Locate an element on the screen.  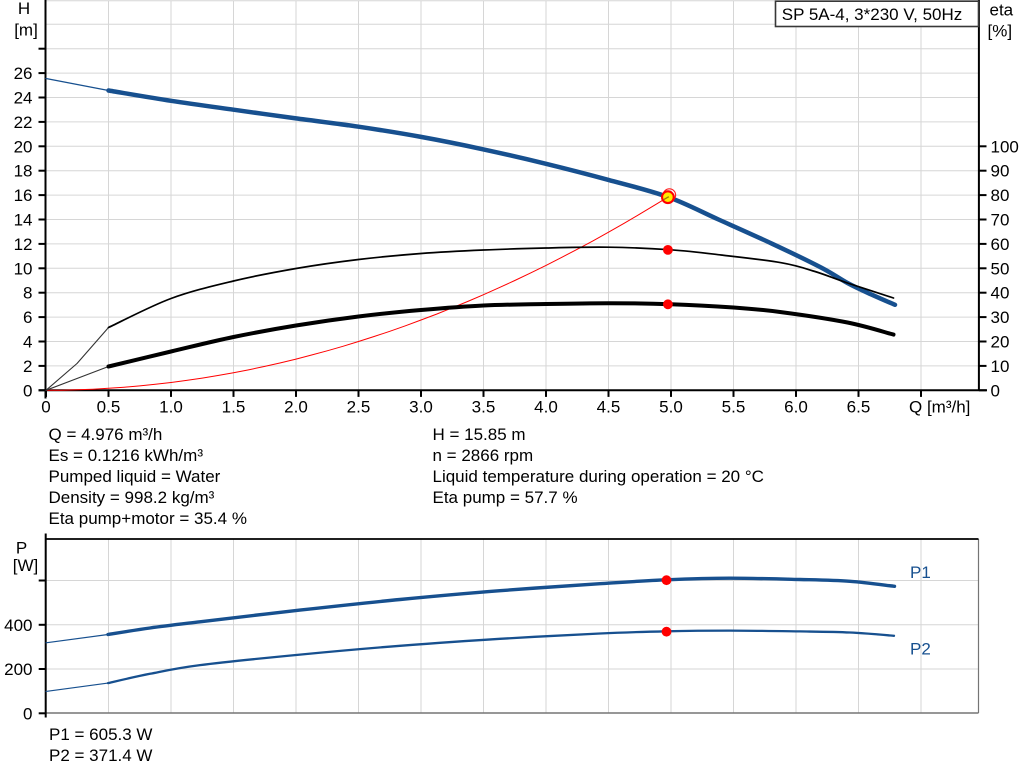
svg-text: Es = 0.1216 kWh/m³ is located at coordinates (126, 455).